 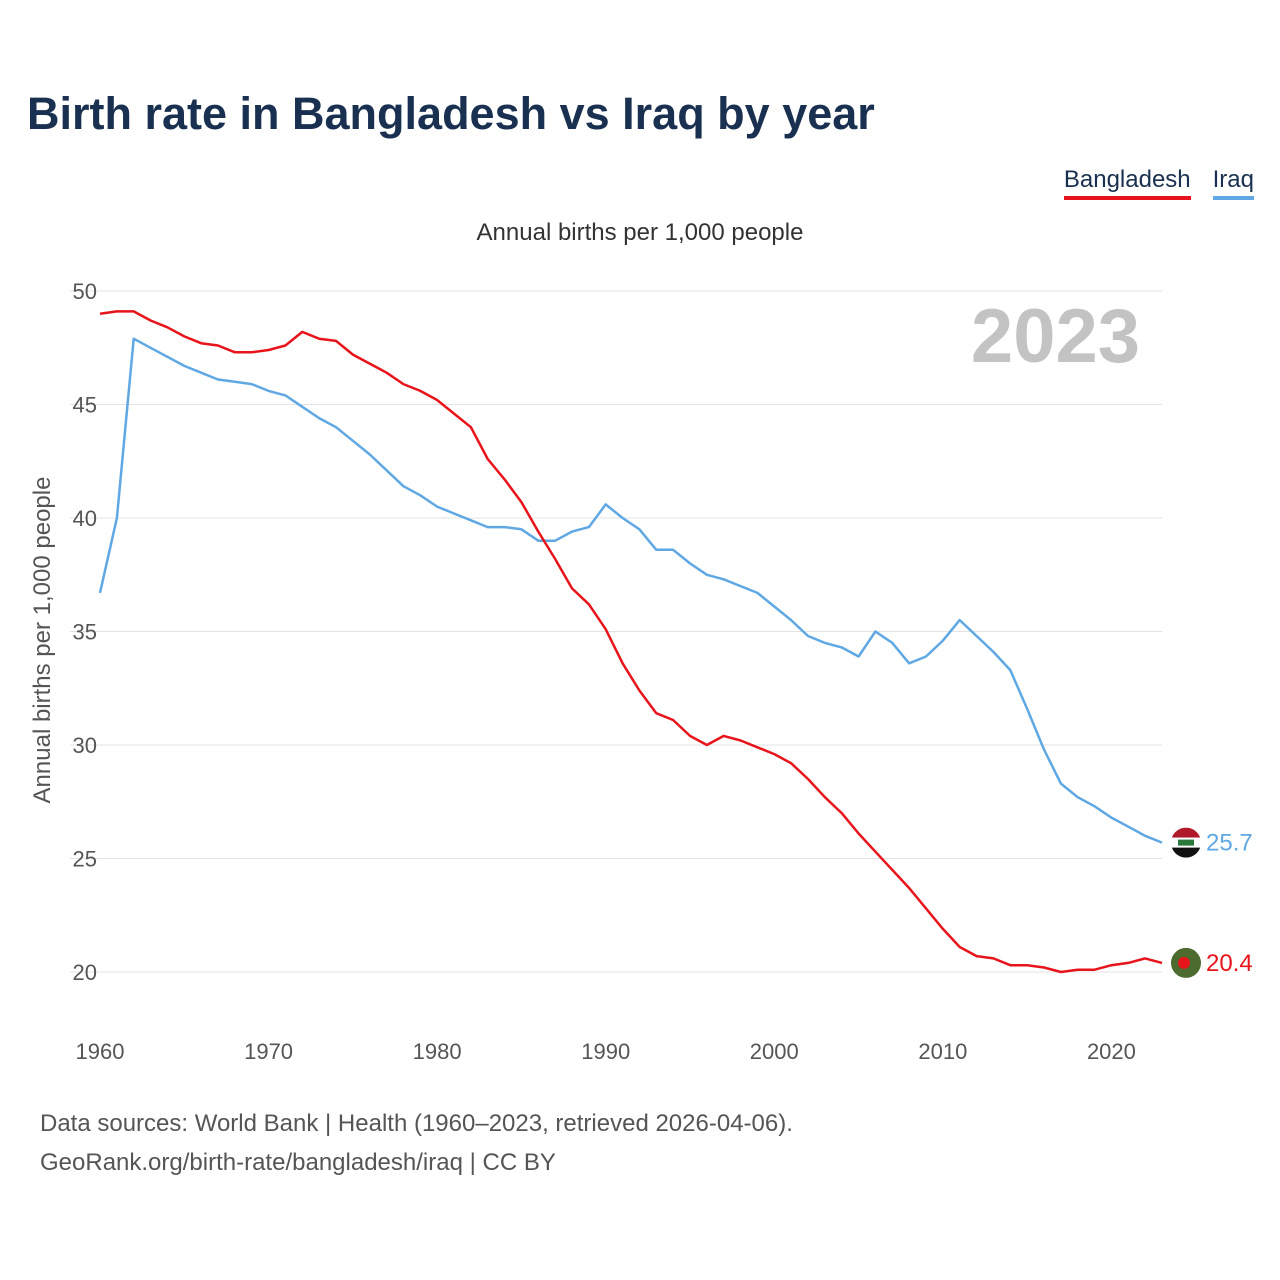 What do you see at coordinates (640, 232) in the screenshot?
I see `chart-subtitle: Annual births per 1,000 people` at bounding box center [640, 232].